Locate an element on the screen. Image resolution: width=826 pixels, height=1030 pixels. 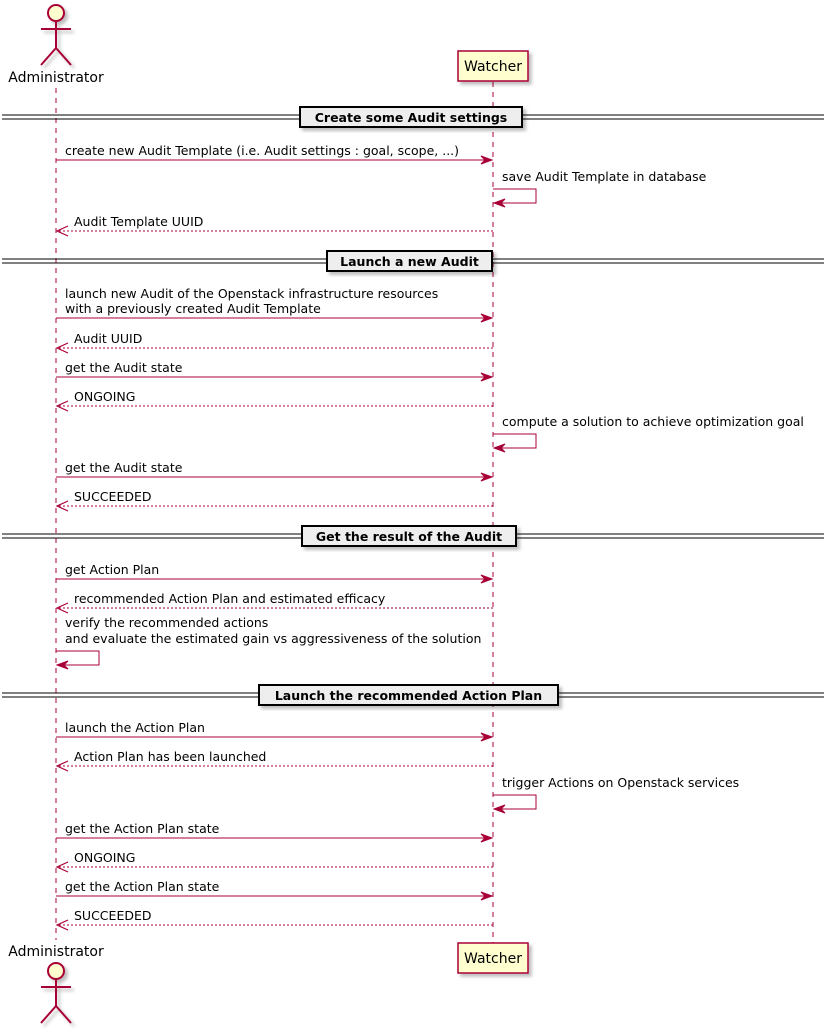
divider: Launch the recommended Action Plan is located at coordinates (413, 695).